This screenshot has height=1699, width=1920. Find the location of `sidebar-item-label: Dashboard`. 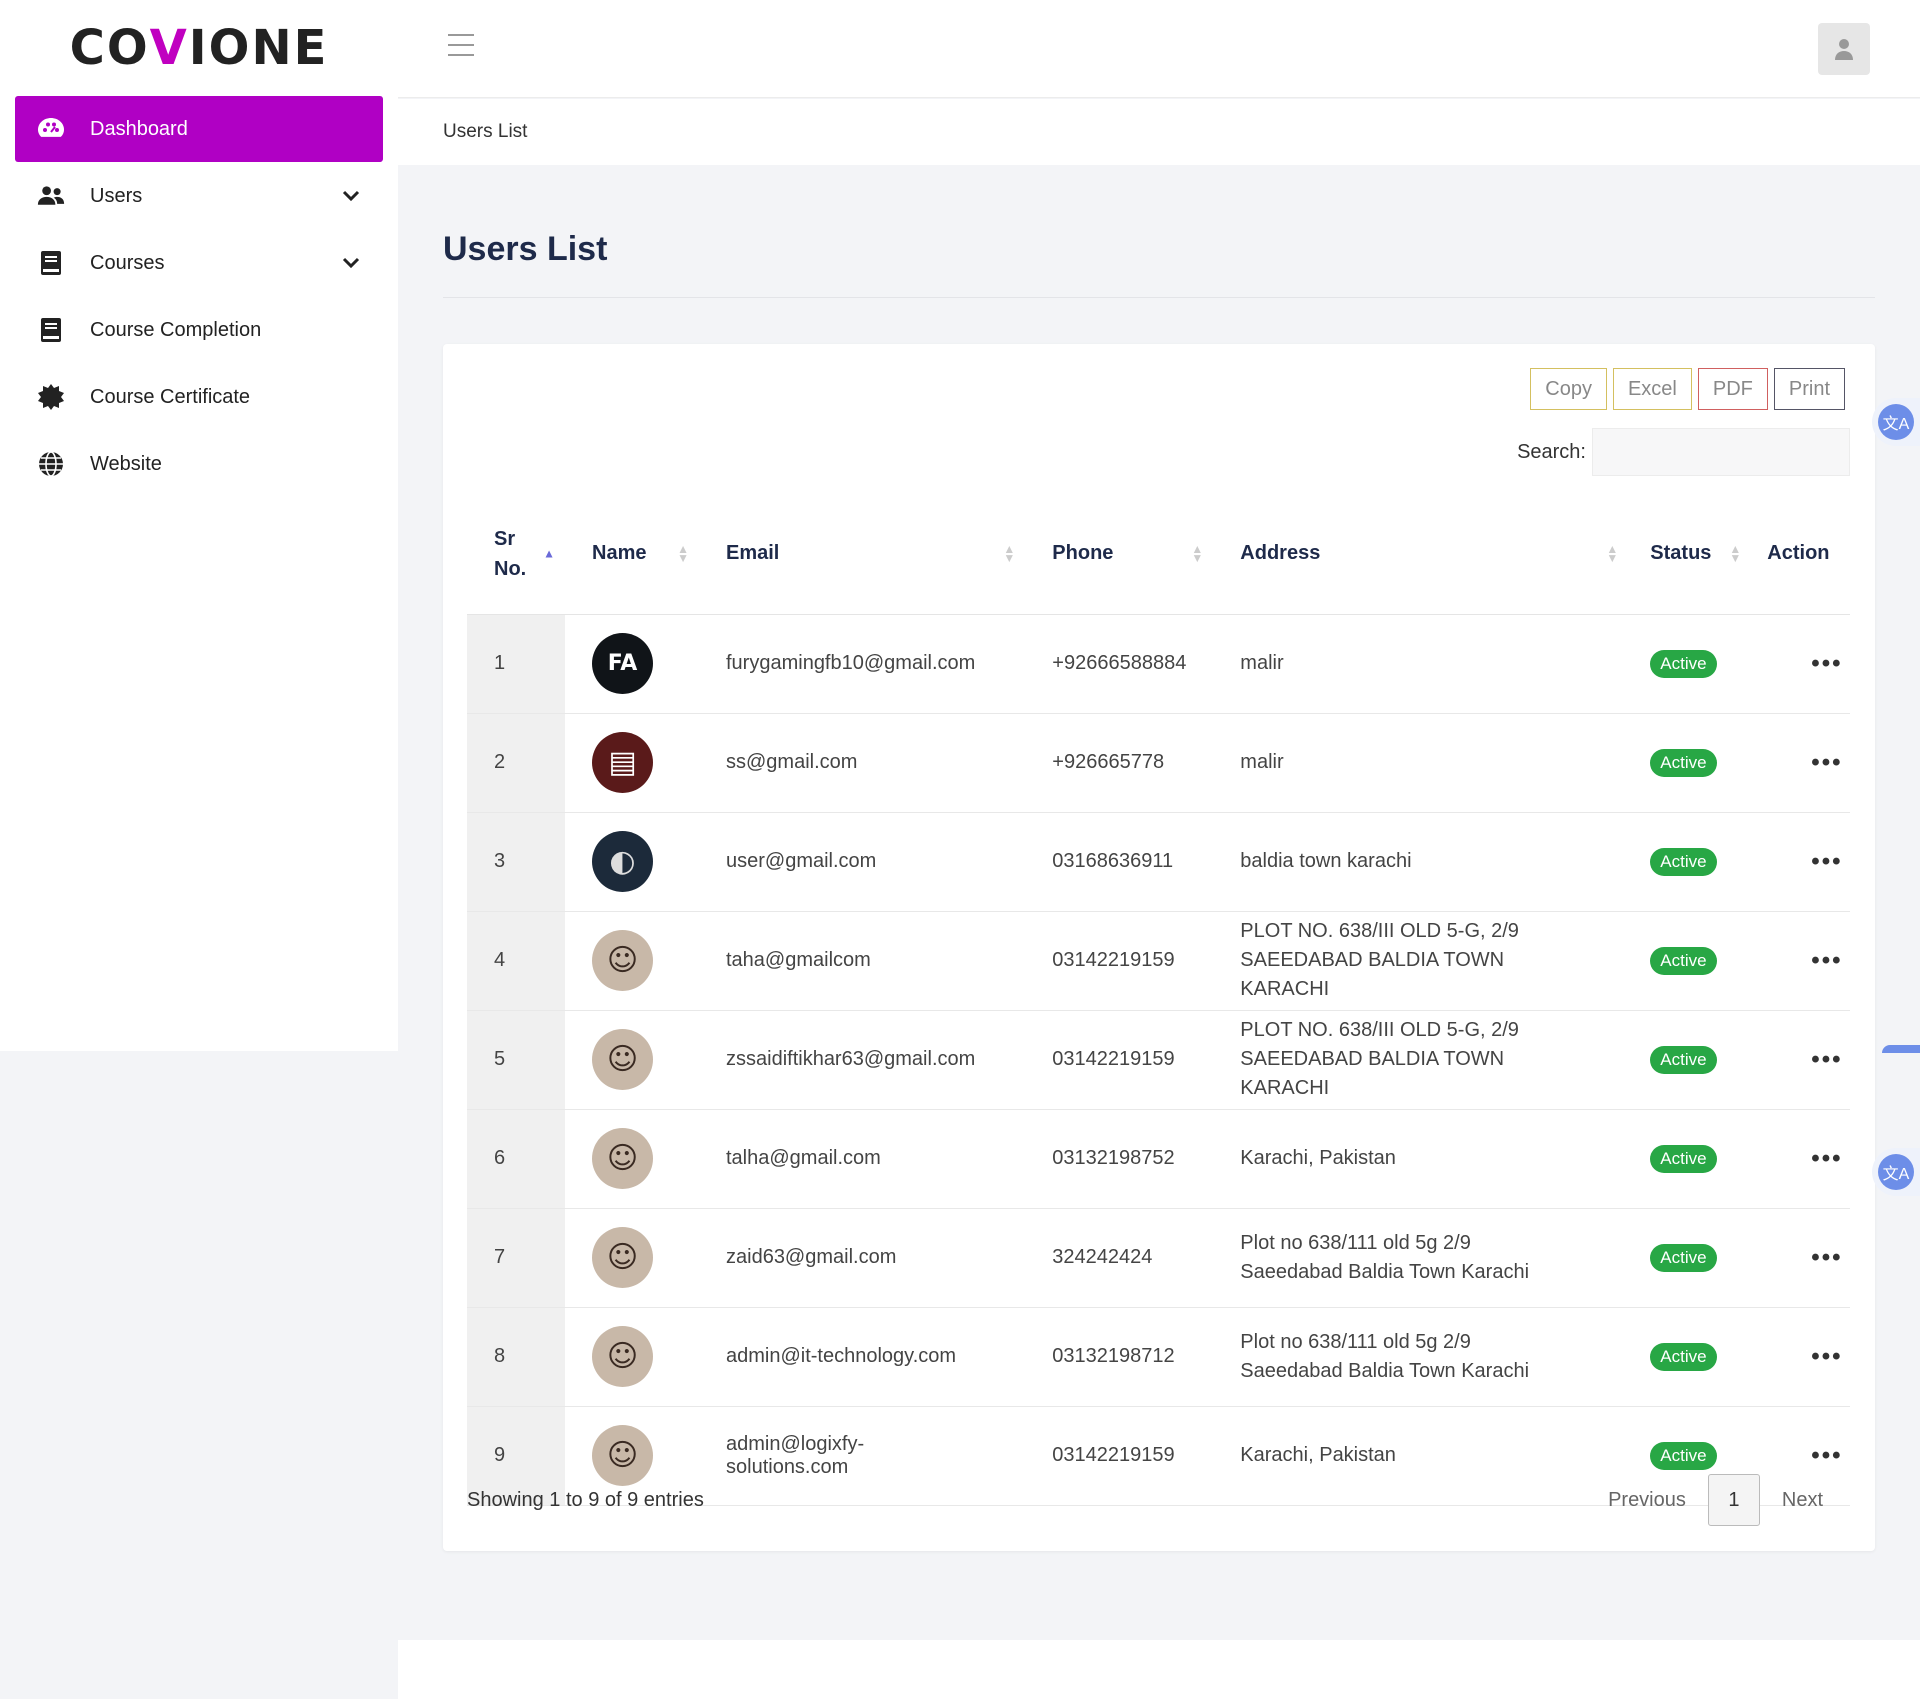

sidebar-item-label: Dashboard is located at coordinates (139, 128).